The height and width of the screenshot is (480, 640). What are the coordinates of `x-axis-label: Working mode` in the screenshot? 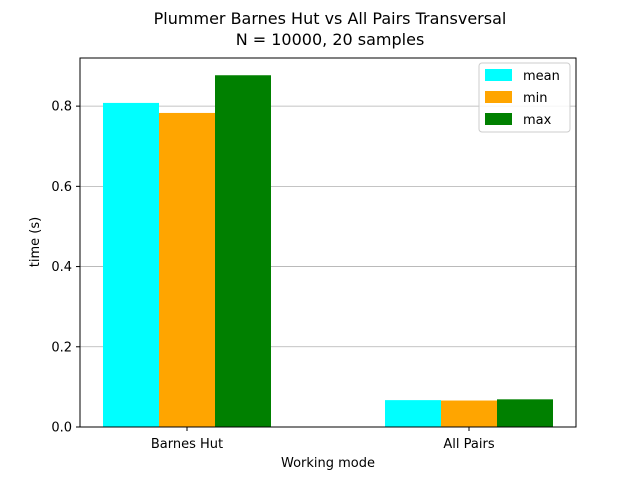 It's located at (328, 463).